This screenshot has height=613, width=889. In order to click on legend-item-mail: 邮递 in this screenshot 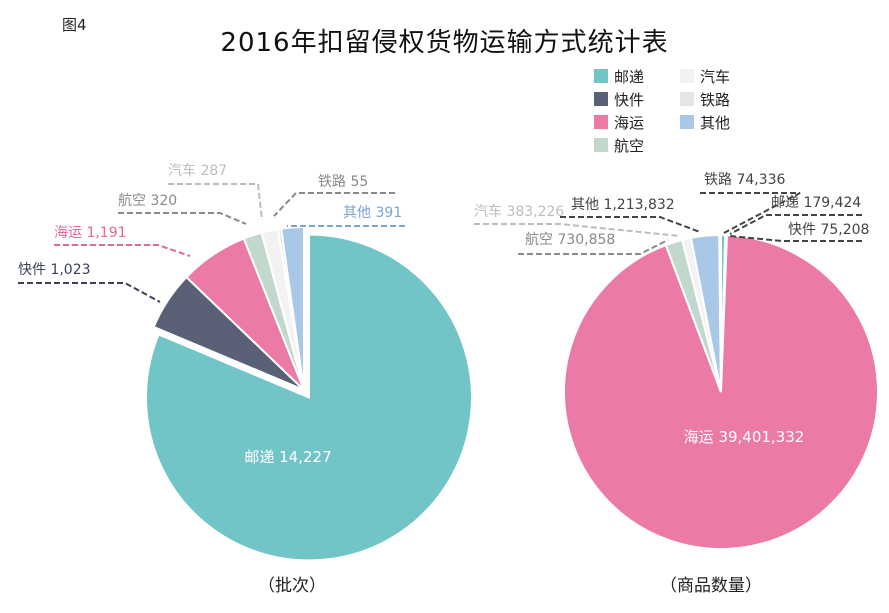, I will do `click(619, 76)`.